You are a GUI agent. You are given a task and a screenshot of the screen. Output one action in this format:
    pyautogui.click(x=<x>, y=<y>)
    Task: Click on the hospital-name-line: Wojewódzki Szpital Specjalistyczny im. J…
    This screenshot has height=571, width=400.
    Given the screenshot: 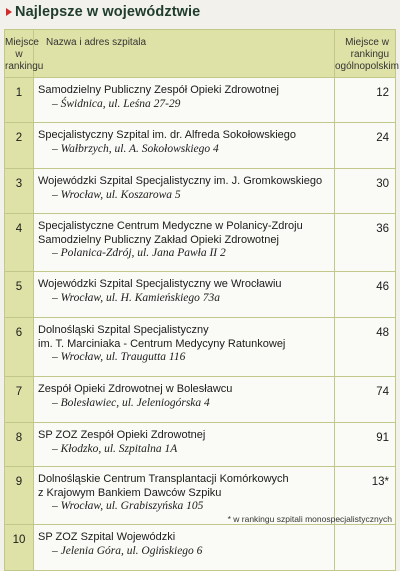 What is the action you would take?
    pyautogui.click(x=180, y=181)
    